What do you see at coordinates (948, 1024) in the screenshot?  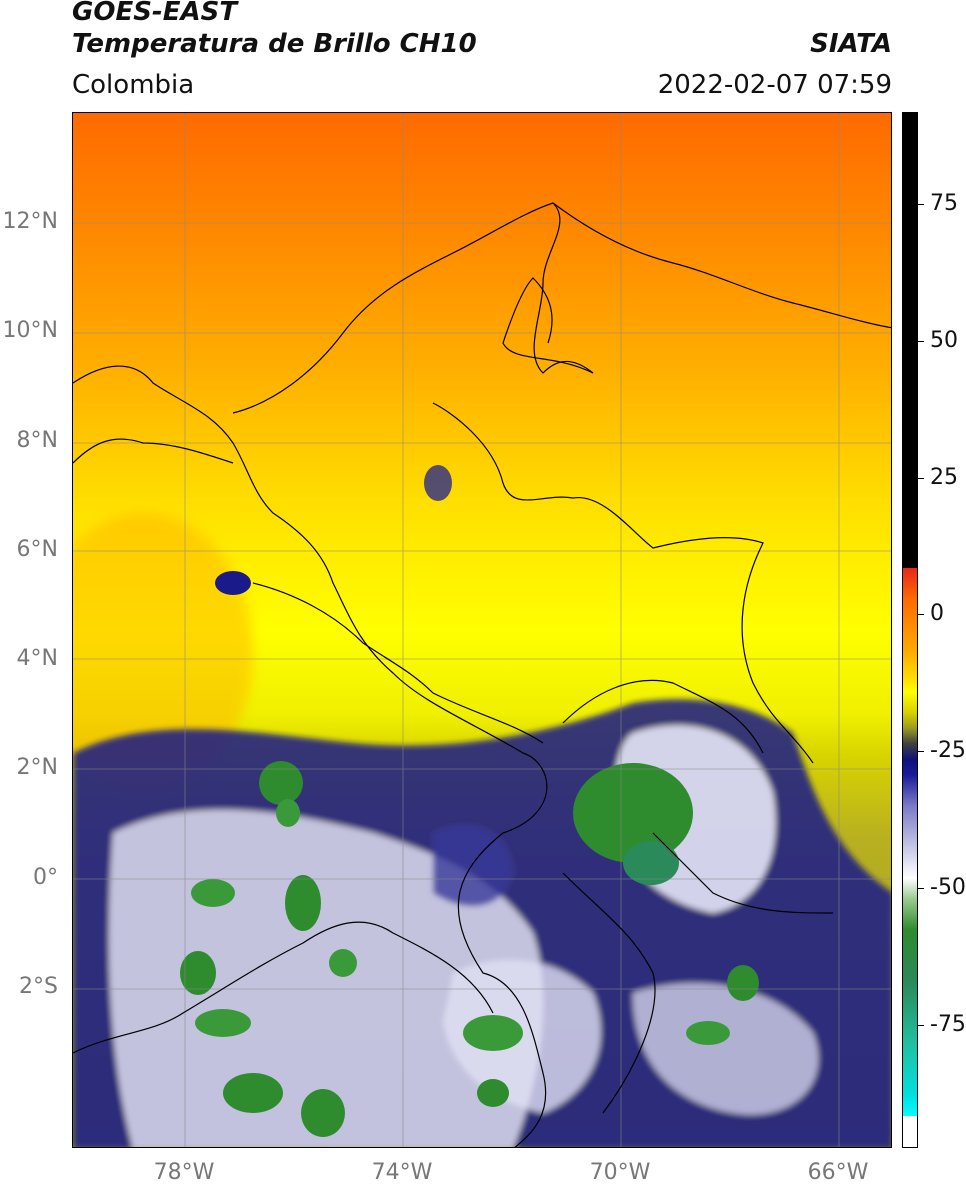 I see `colorbar-label-minus-75: -75` at bounding box center [948, 1024].